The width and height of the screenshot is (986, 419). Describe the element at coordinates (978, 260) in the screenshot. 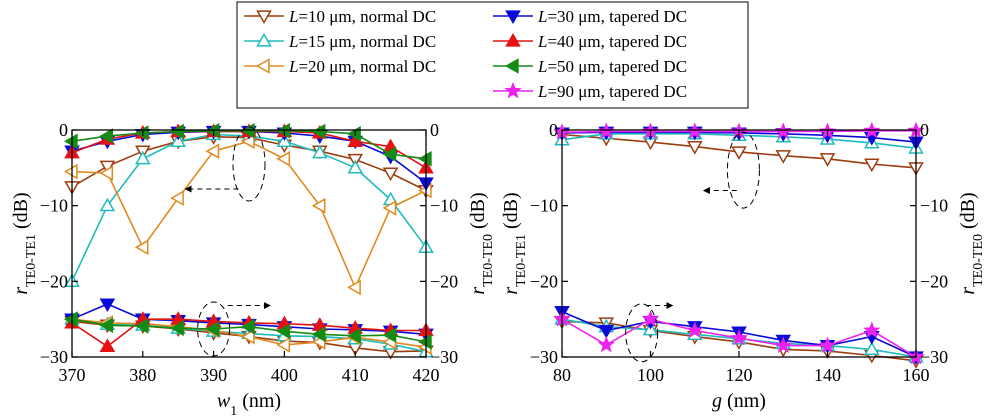

I see `right-ylabel-right-subscript: TE0-TE0` at that location.